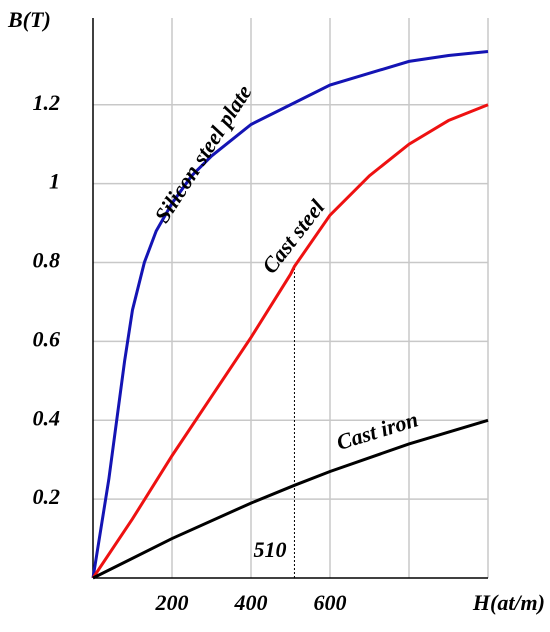 Image resolution: width=550 pixels, height=632 pixels. I want to click on x-tick-label: 400, so click(251, 602).